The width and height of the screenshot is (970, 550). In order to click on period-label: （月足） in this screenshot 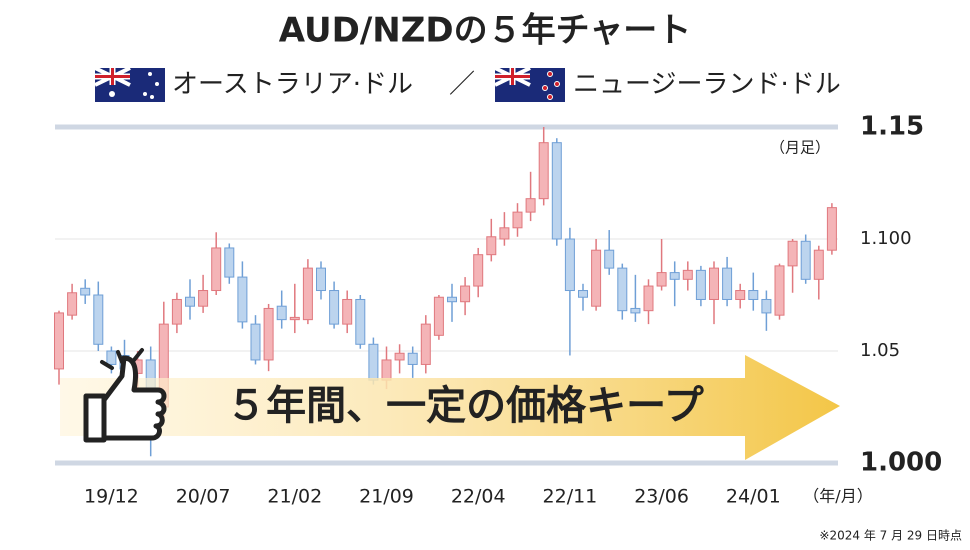, I will do `click(800, 148)`.